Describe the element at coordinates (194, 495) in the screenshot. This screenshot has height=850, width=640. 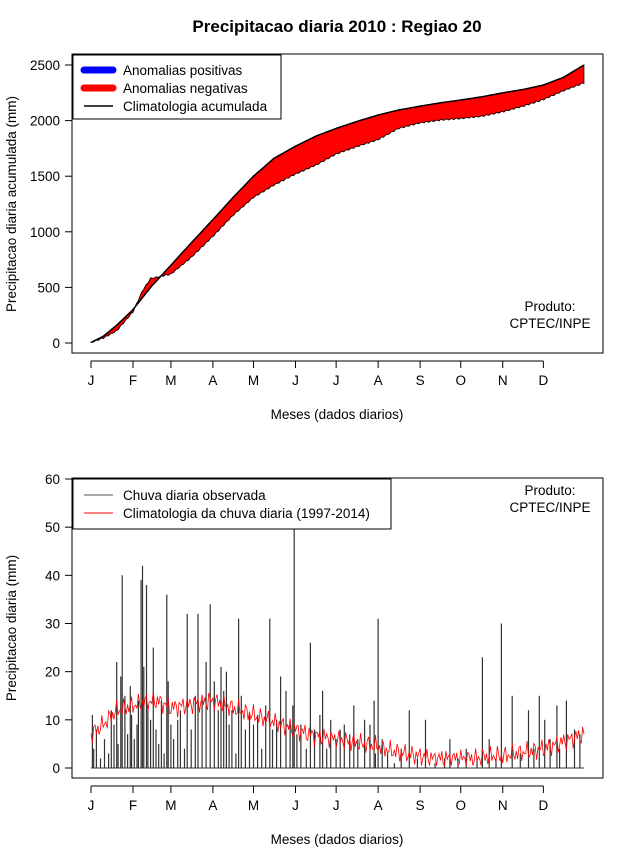
I see `legend-label-observed: Chuva diaria observada` at that location.